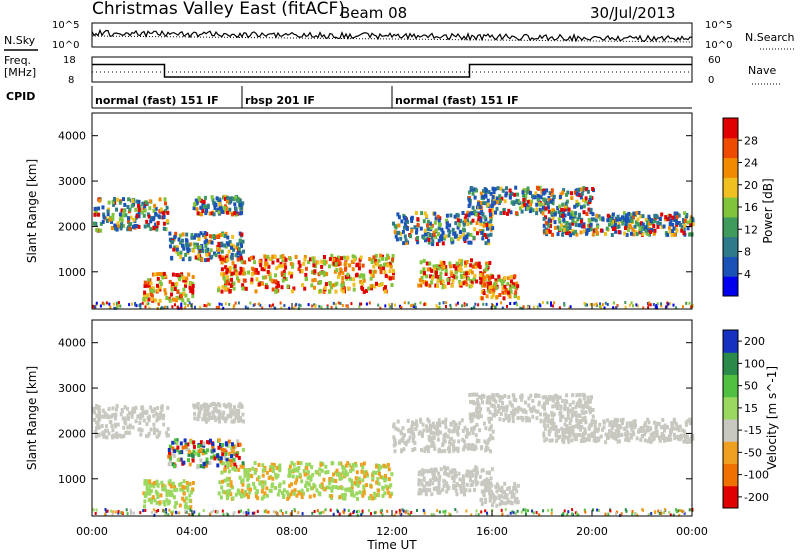 This screenshot has height=554, width=800. I want to click on freq-label: Freq., so click(17, 60).